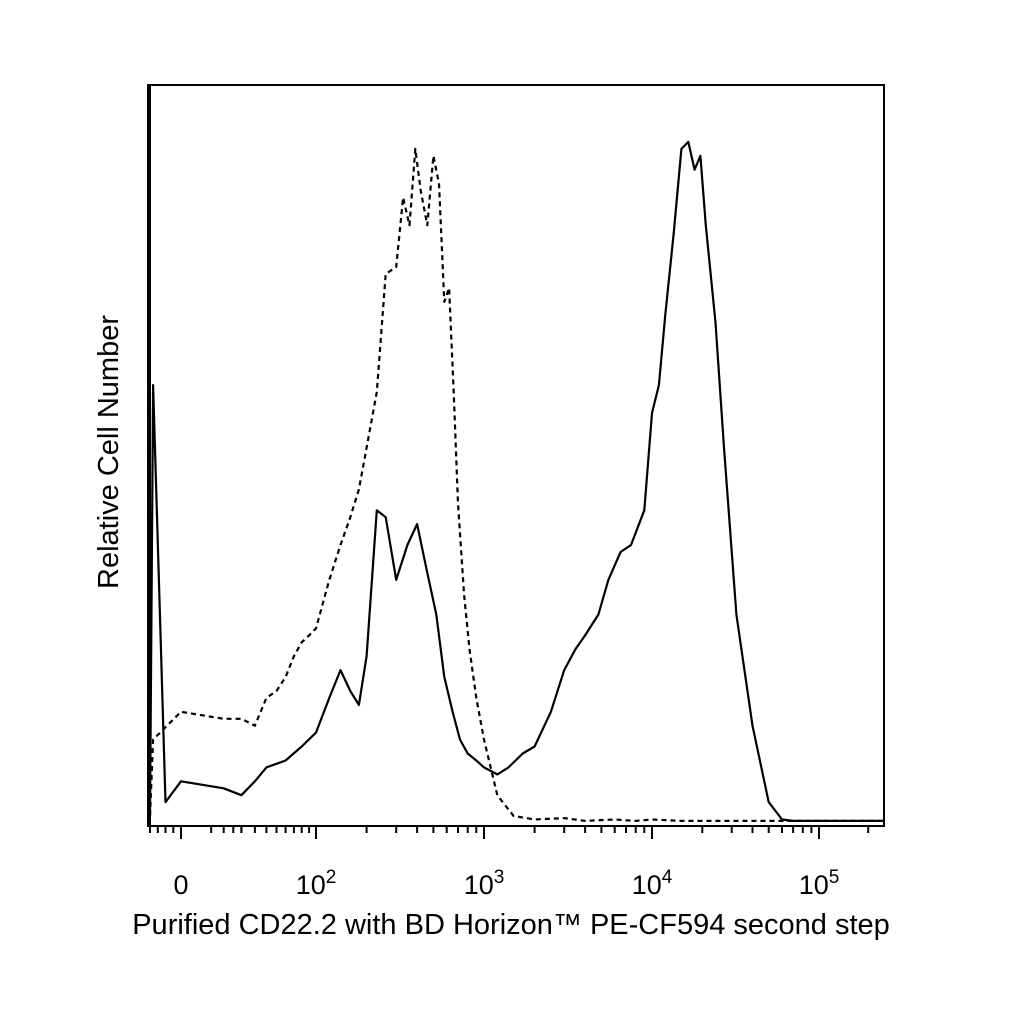 The width and height of the screenshot is (1024, 1024). What do you see at coordinates (484, 883) in the screenshot?
I see `x-tick-label: 10³` at bounding box center [484, 883].